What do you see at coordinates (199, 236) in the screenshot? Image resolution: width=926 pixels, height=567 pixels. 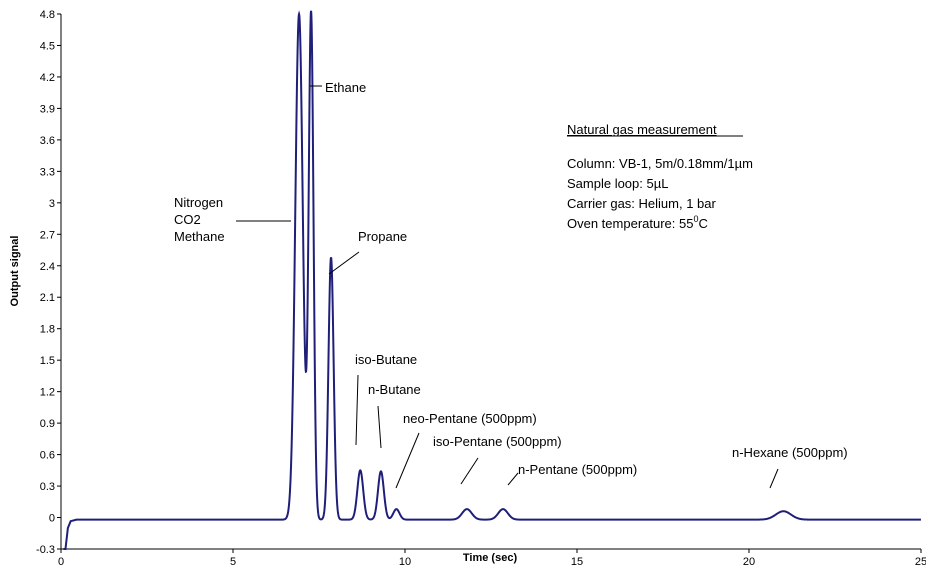 I see `peak-label-line: Methane` at bounding box center [199, 236].